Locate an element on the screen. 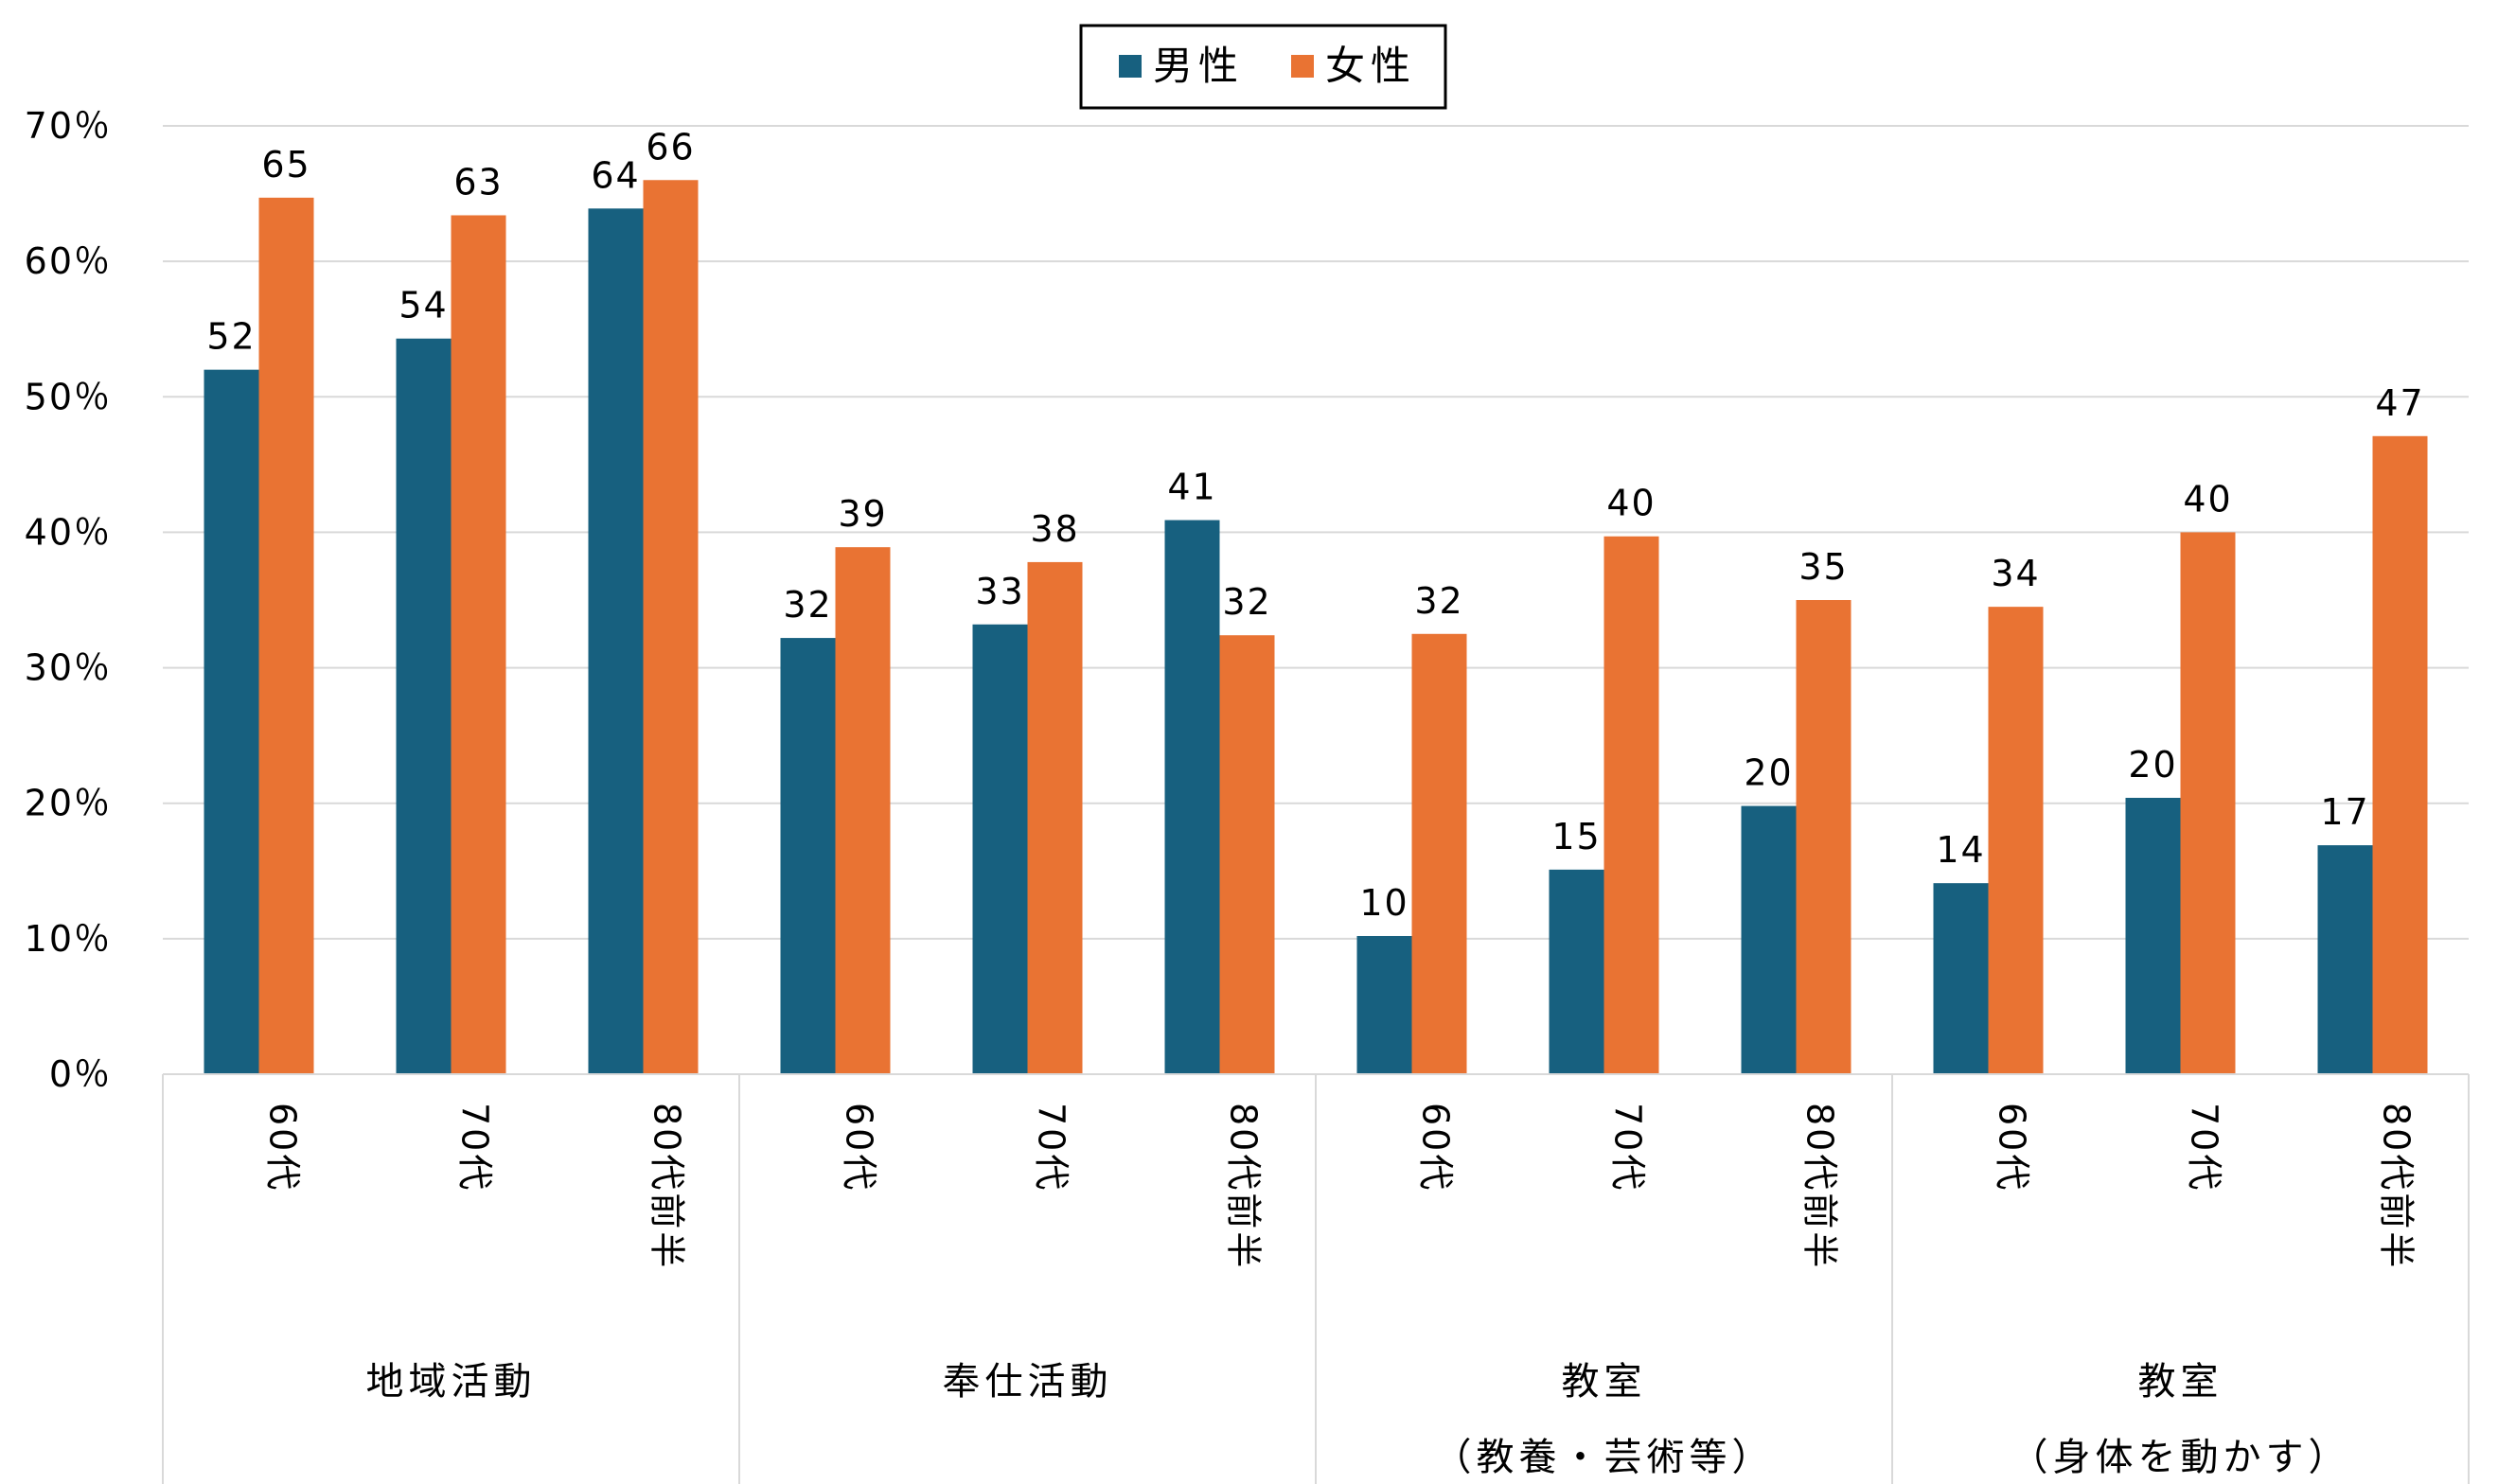 The image size is (2498, 1484). group-label: （教養・芸術等） is located at coordinates (1604, 1457).